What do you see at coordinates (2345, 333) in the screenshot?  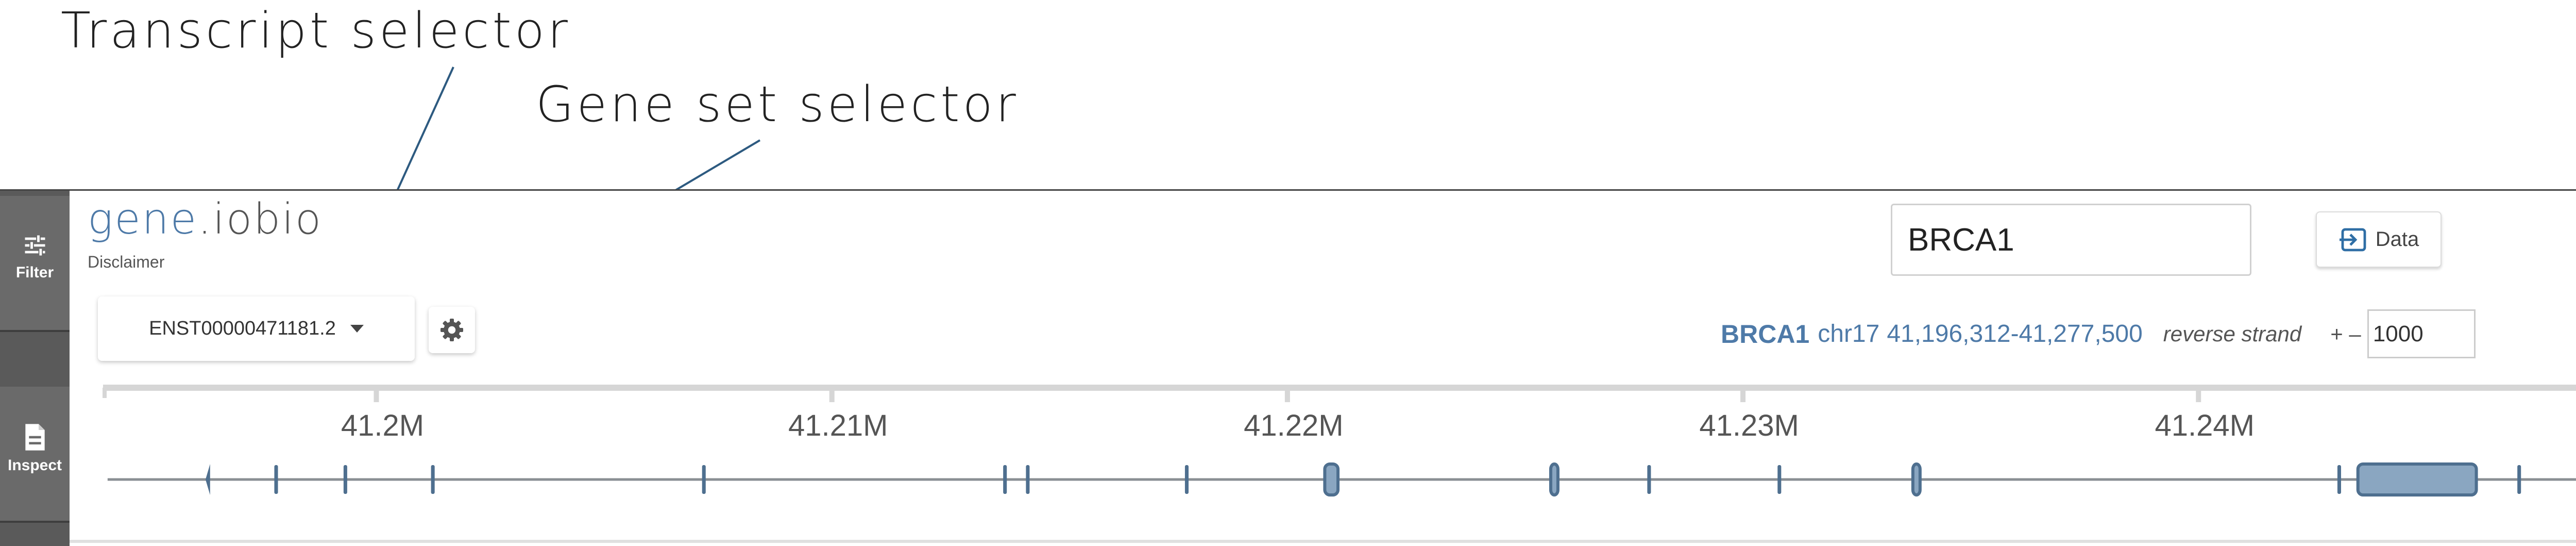 I see `flank-plus-minus-label: + –` at bounding box center [2345, 333].